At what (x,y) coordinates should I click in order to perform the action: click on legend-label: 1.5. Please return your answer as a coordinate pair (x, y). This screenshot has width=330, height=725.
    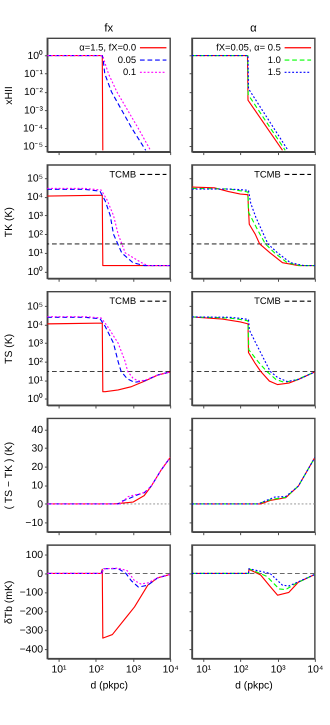
    Looking at the image, I should click on (274, 72).